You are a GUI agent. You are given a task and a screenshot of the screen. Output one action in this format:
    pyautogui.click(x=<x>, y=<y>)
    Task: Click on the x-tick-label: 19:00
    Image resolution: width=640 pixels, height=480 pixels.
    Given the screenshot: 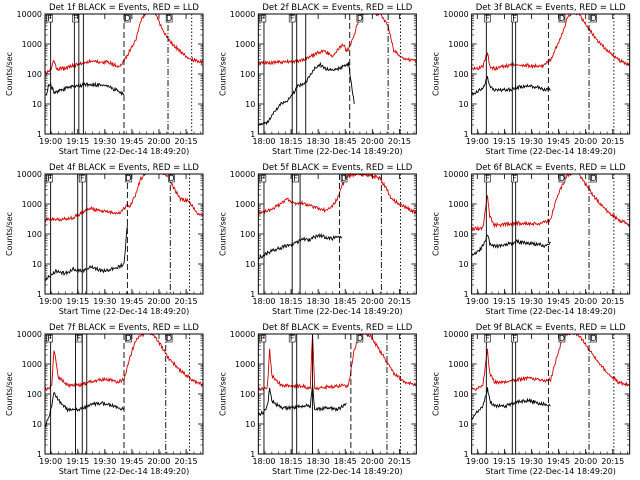 What is the action you would take?
    pyautogui.click(x=477, y=301)
    